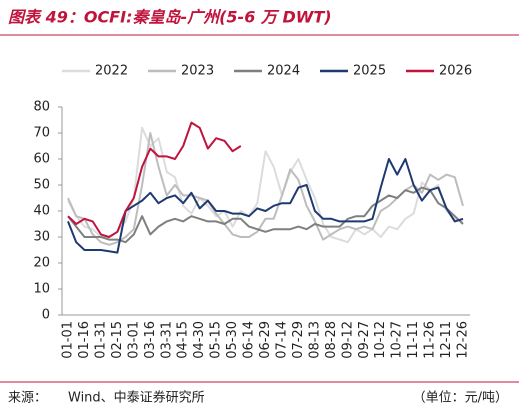 The width and height of the screenshot is (519, 413). Describe the element at coordinates (314, 340) in the screenshot. I see `x-tick-label: 08-13` at that location.